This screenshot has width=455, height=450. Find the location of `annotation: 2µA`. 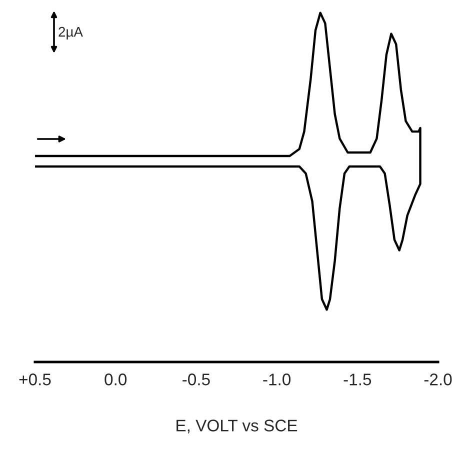

annotation: 2µA is located at coordinates (70, 33).